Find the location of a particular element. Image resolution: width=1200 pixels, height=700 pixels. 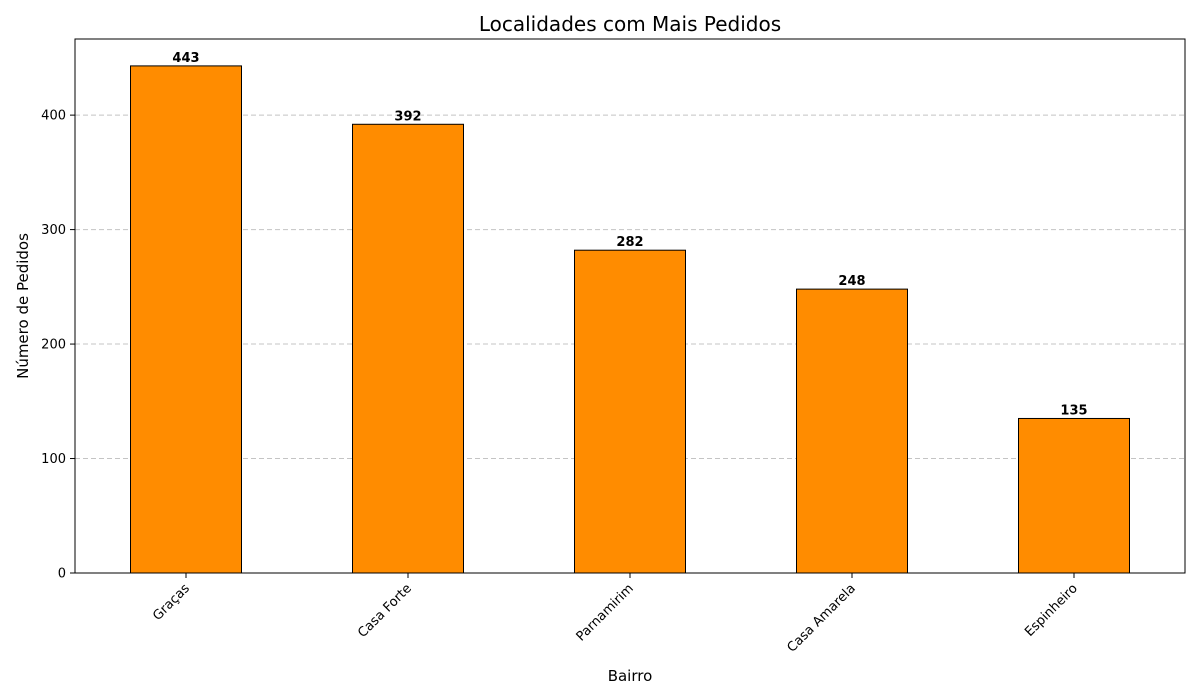

y-axis: 0 100 200 300 400 is located at coordinates (58, 345).